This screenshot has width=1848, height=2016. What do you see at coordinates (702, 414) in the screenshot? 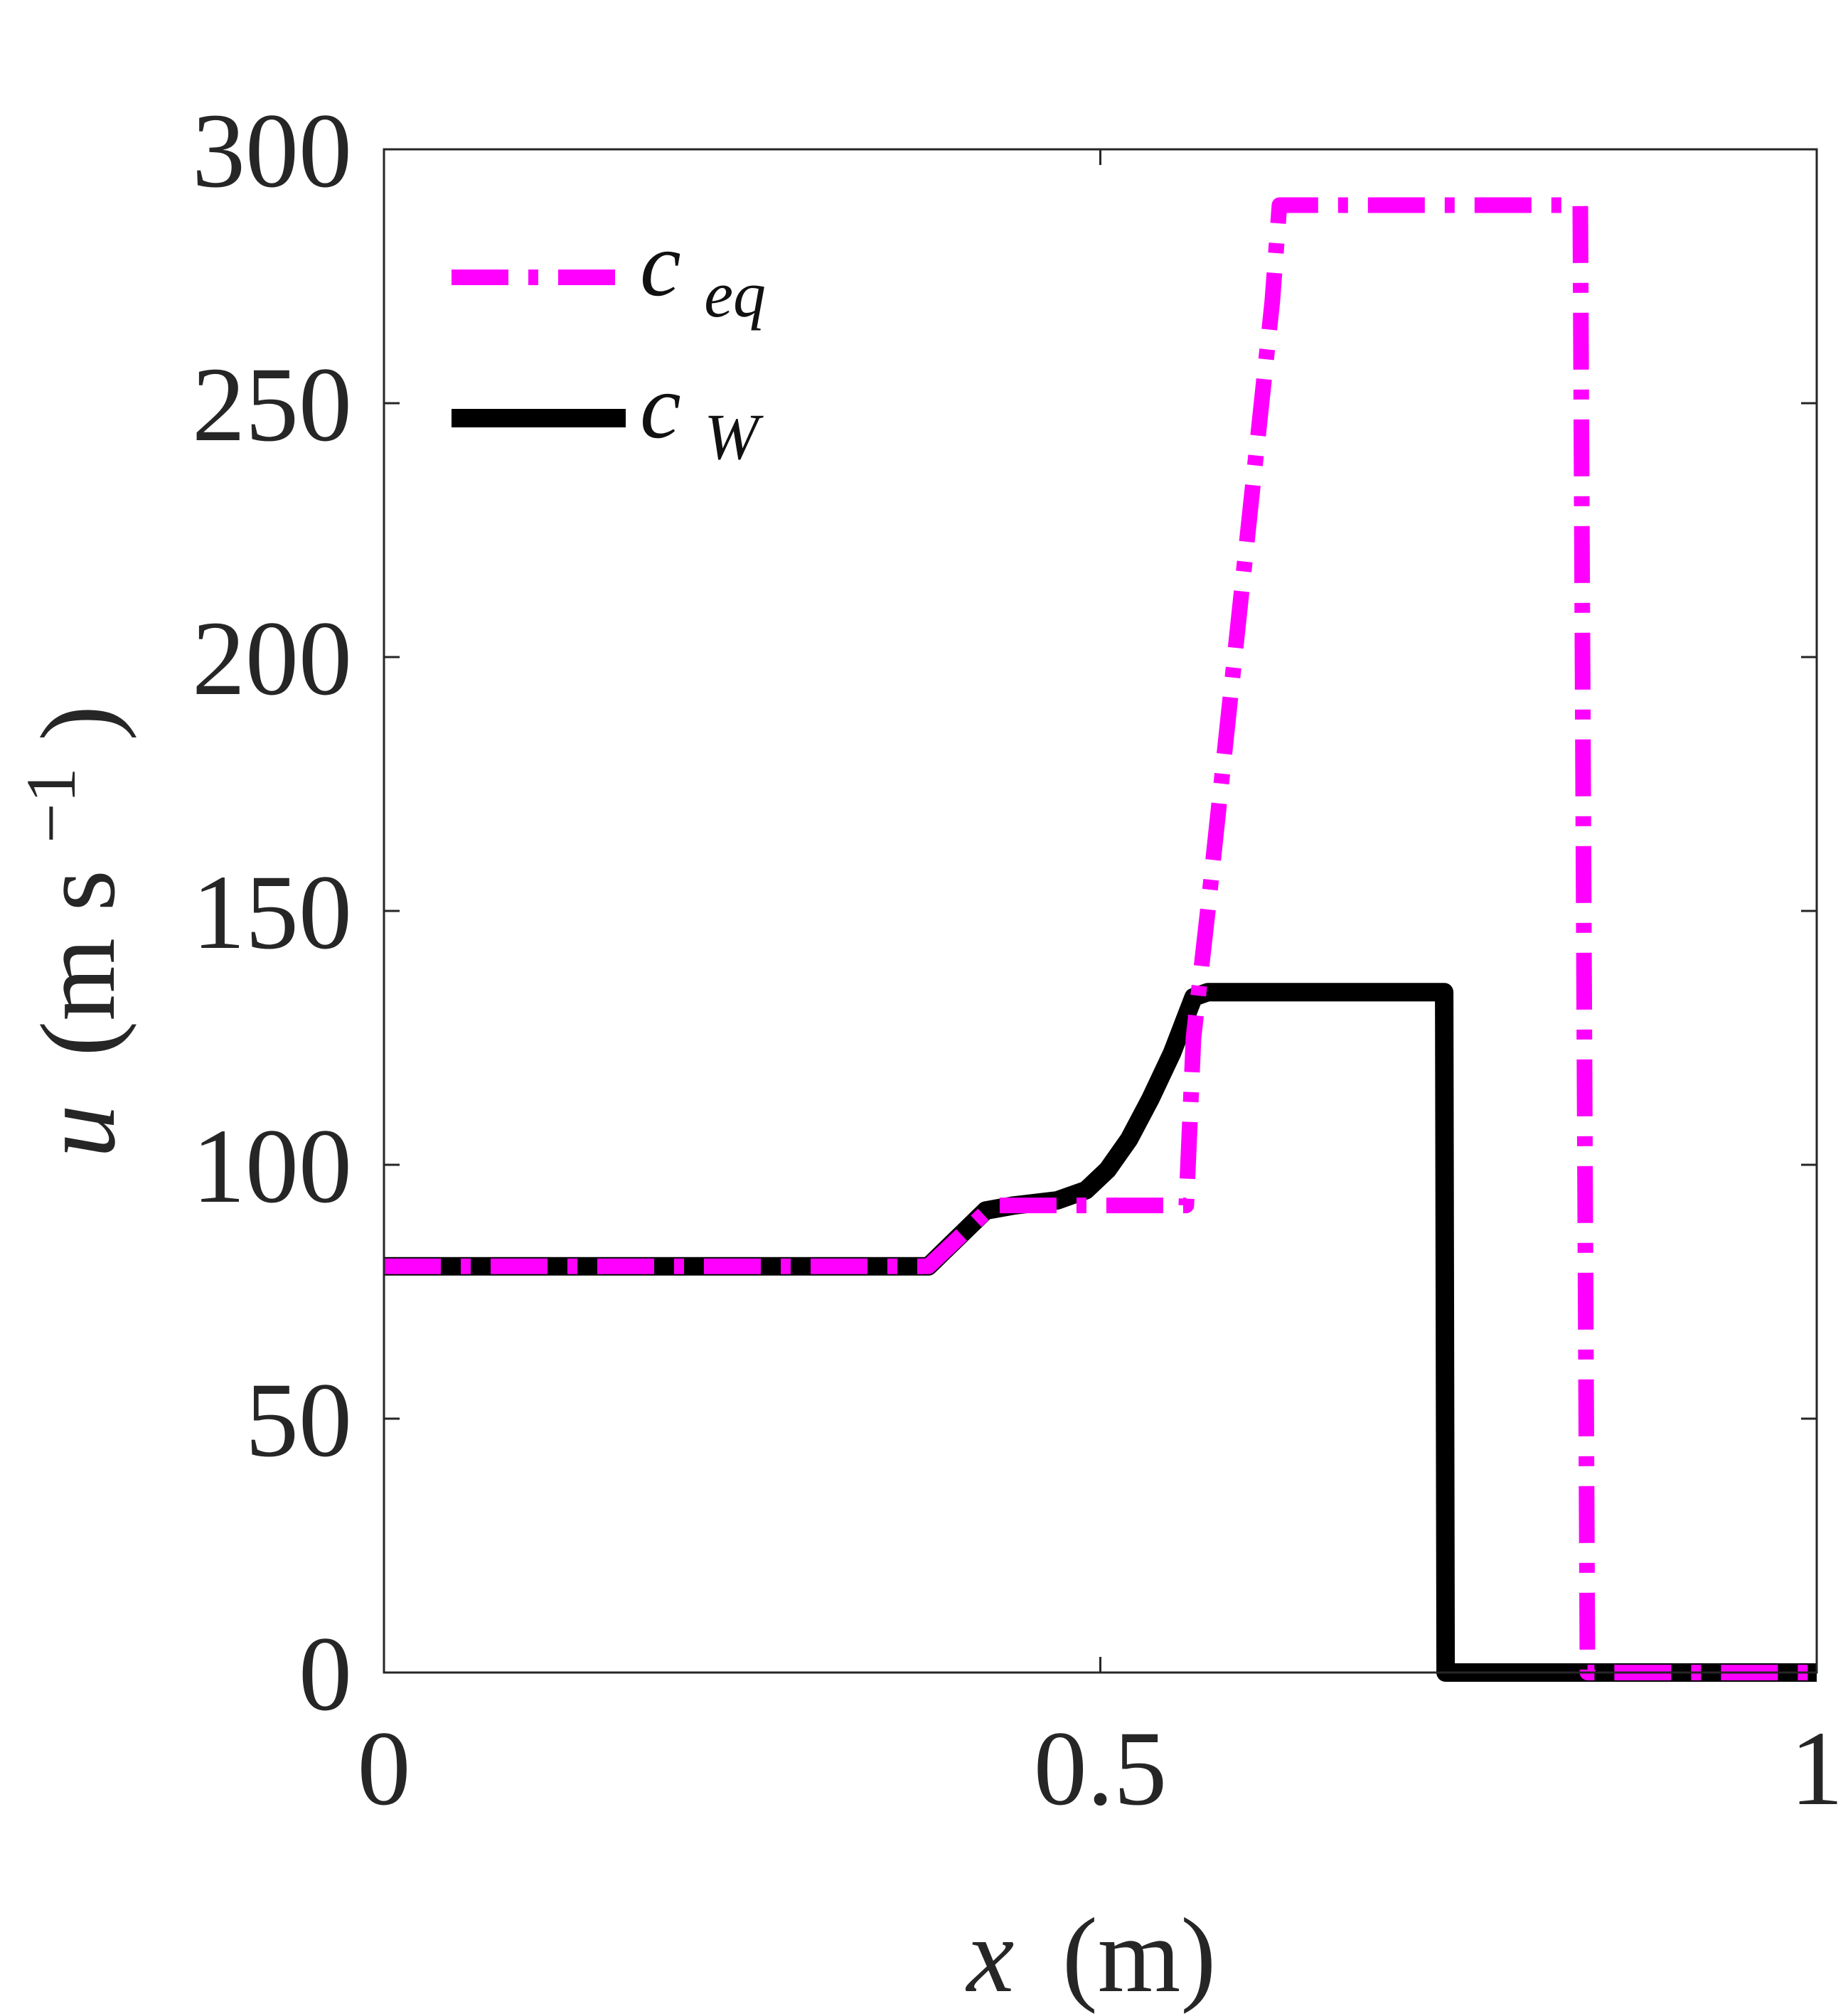
I see `legend-label-cw: c W` at bounding box center [702, 414].